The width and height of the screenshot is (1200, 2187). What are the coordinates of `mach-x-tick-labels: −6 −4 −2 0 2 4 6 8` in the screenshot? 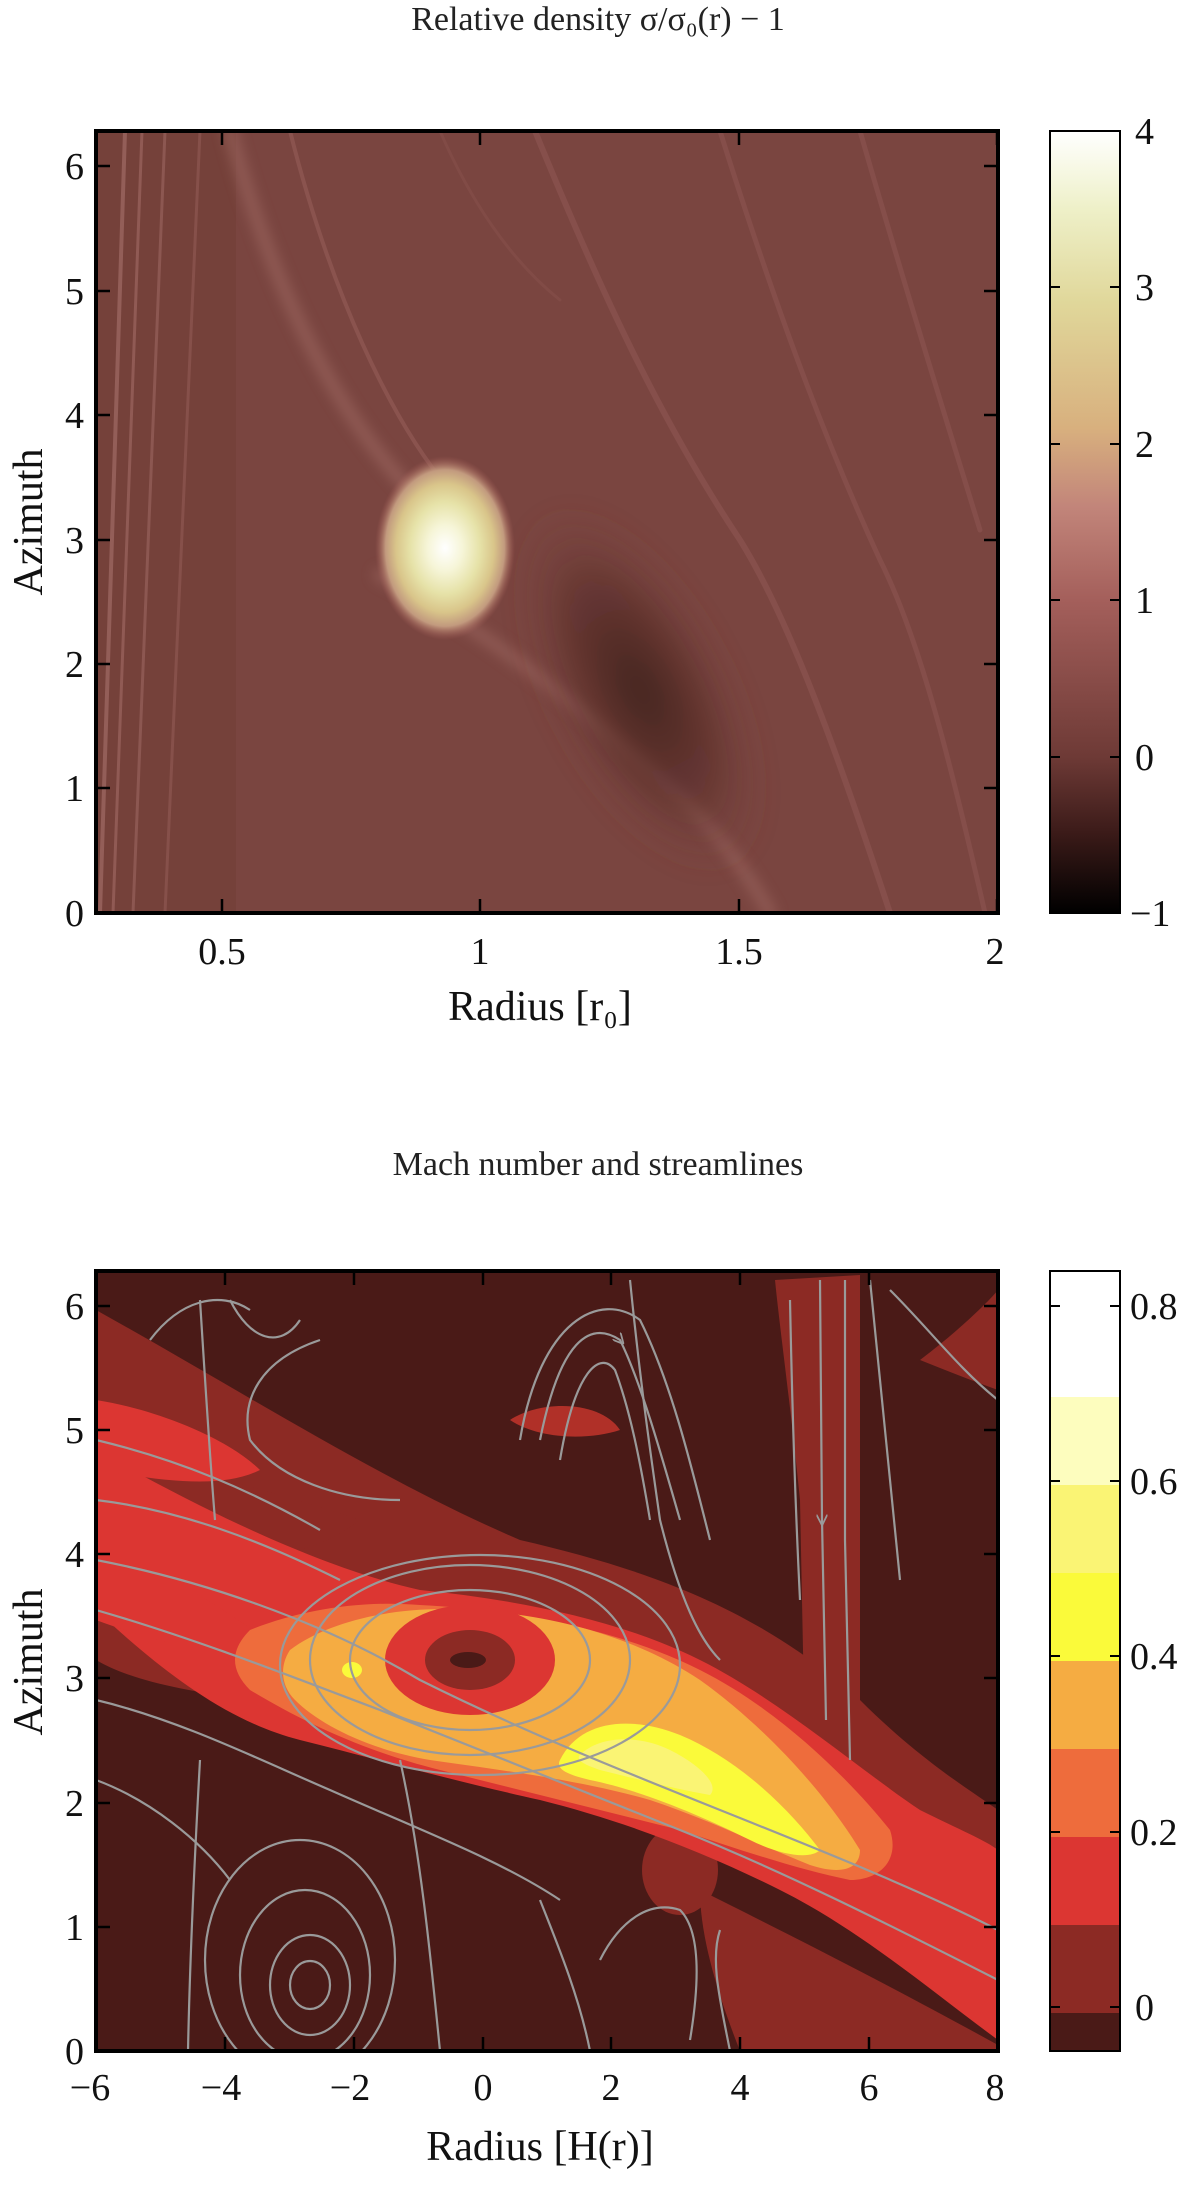 It's located at (537, 2088).